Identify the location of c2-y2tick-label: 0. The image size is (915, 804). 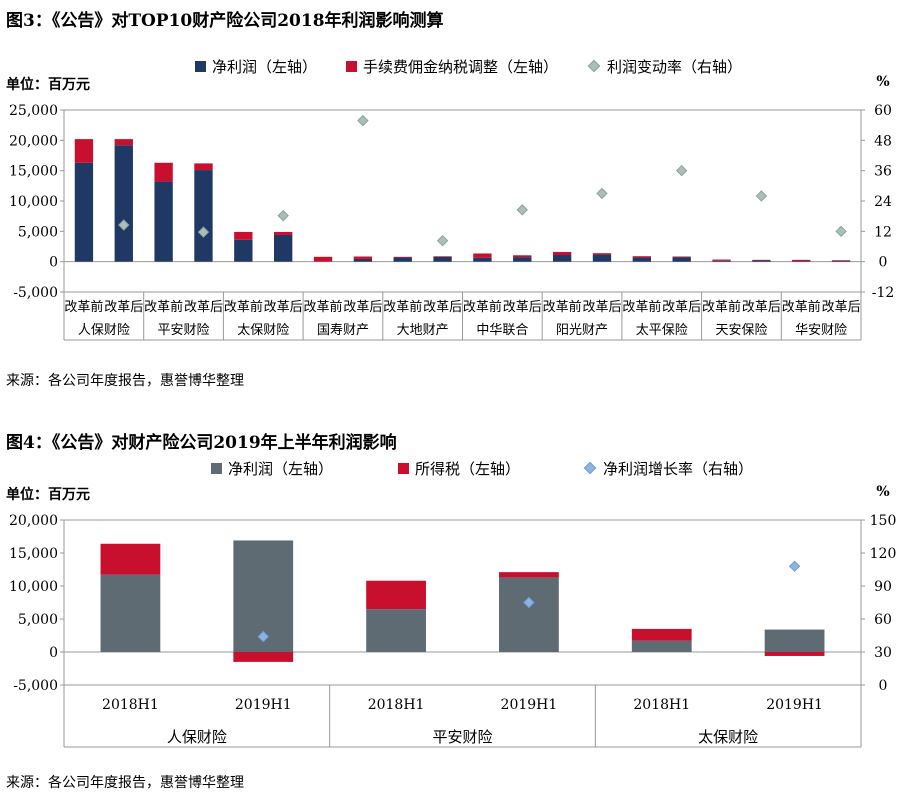
(883, 686).